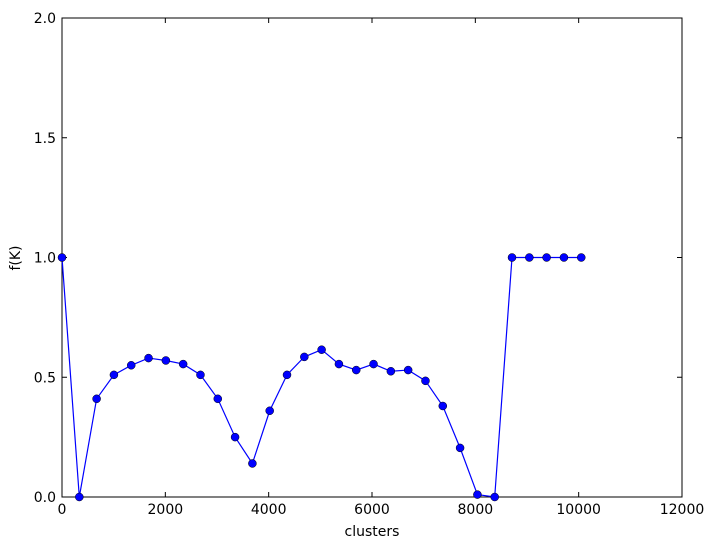 This screenshot has width=716, height=550. I want to click on x-axis-label: clusters, so click(372, 532).